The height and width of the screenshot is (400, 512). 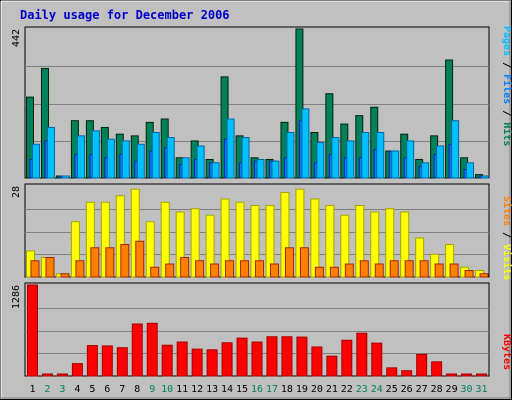 I want to click on day-label: 29, so click(x=452, y=389).